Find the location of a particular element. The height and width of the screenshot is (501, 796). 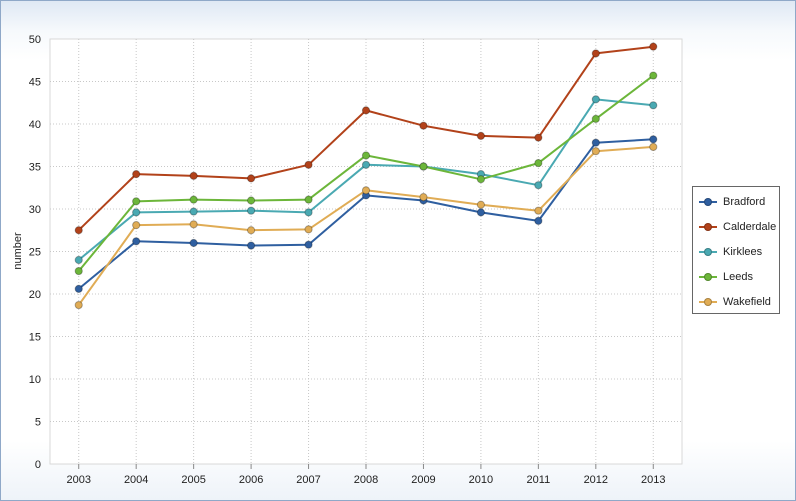

legend: Bradford Calderdale Kirklees Leeds Wakefield is located at coordinates (736, 250).